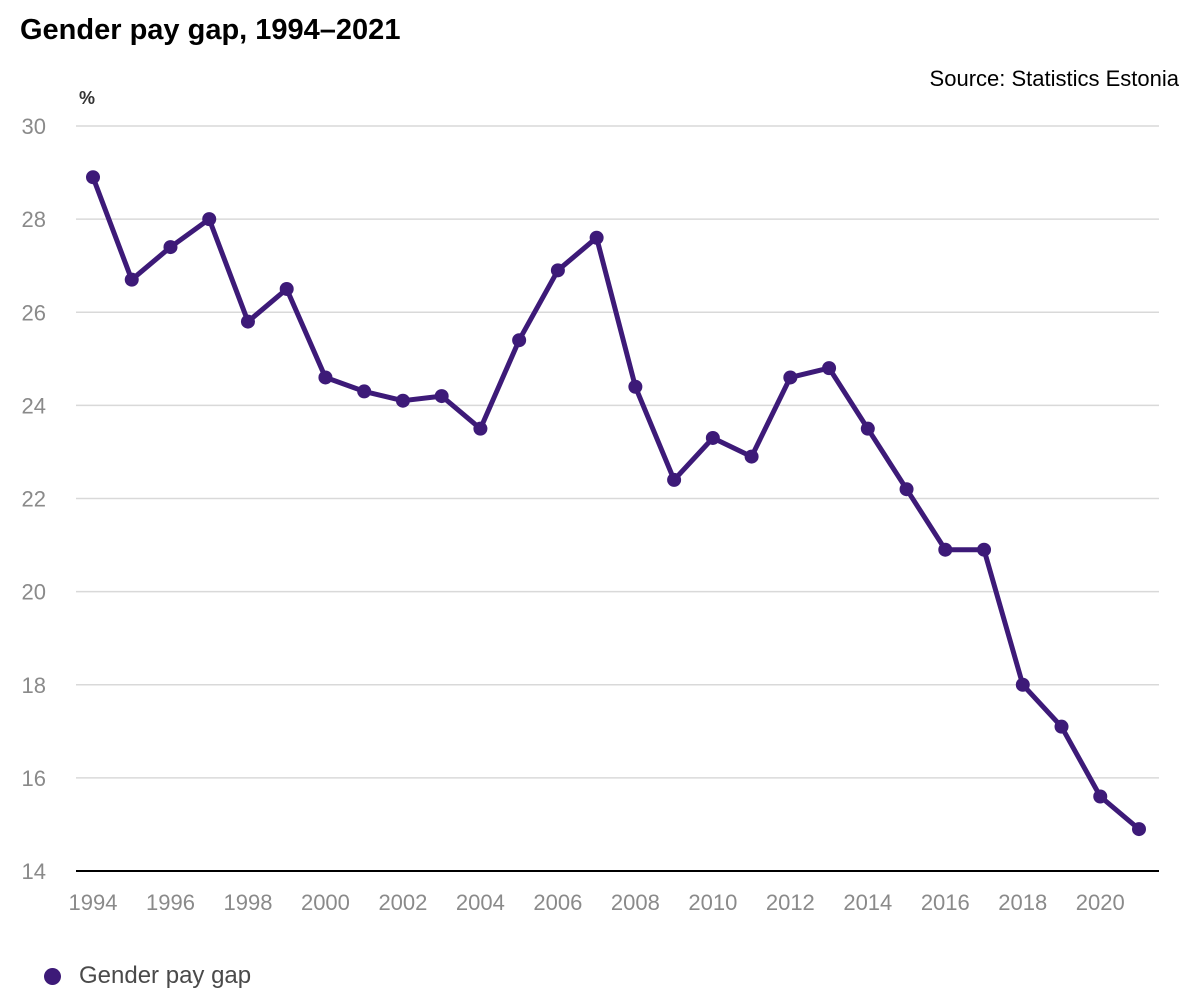 Image resolution: width=1200 pixels, height=1000 pixels. What do you see at coordinates (790, 902) in the screenshot?
I see `x-tick-label: 2012` at bounding box center [790, 902].